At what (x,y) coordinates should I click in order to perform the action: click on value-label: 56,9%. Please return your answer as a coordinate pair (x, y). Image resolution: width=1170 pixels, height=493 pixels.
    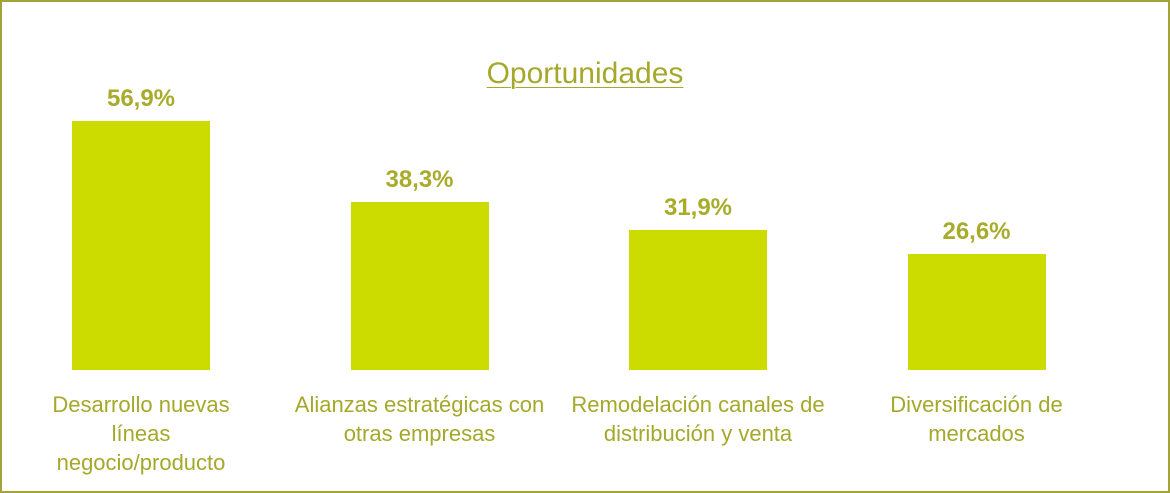
    Looking at the image, I should click on (141, 98).